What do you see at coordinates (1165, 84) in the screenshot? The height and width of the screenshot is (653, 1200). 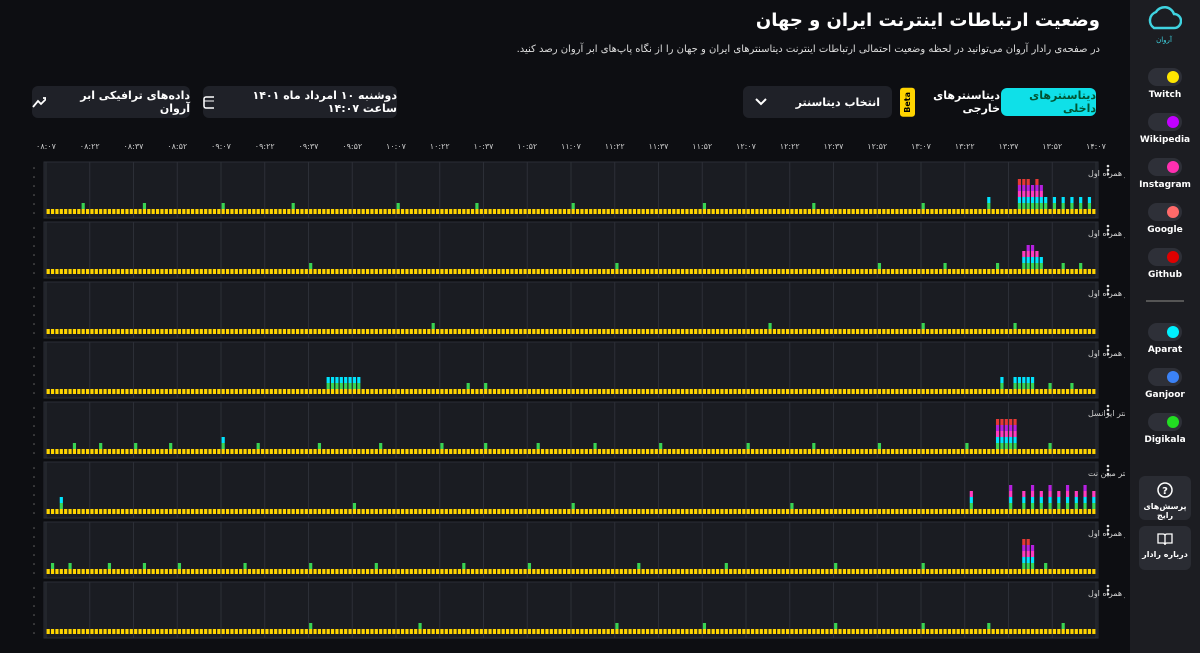 I see `service-toggle: Twitch` at bounding box center [1165, 84].